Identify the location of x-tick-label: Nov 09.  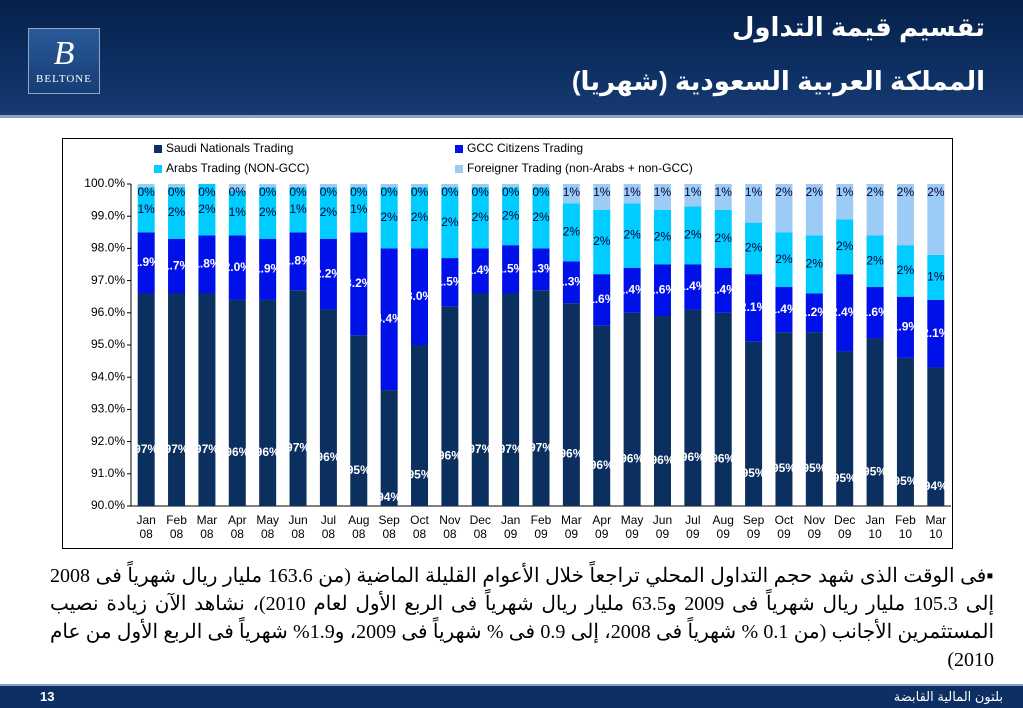
(814, 527).